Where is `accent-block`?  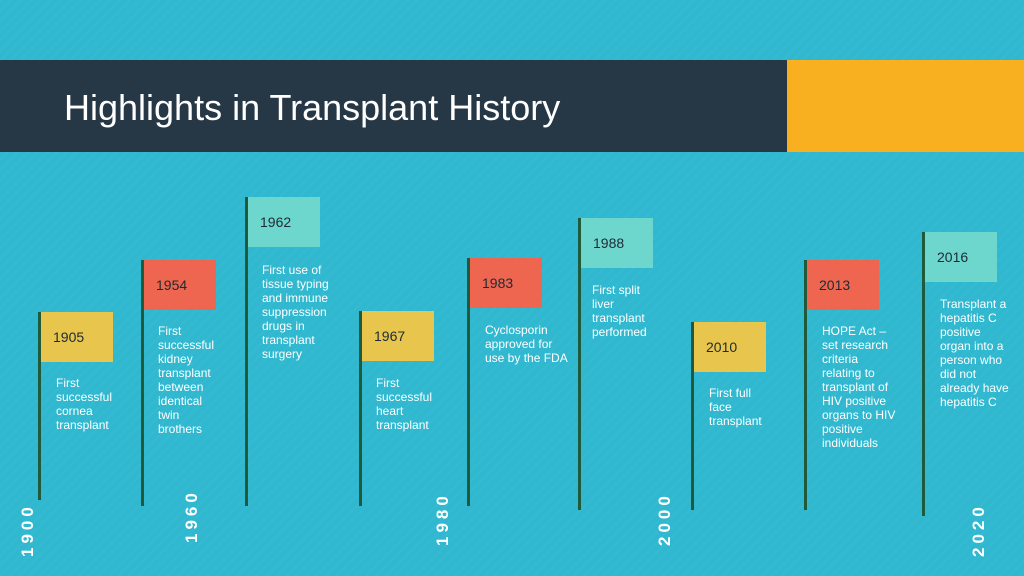 accent-block is located at coordinates (905, 106).